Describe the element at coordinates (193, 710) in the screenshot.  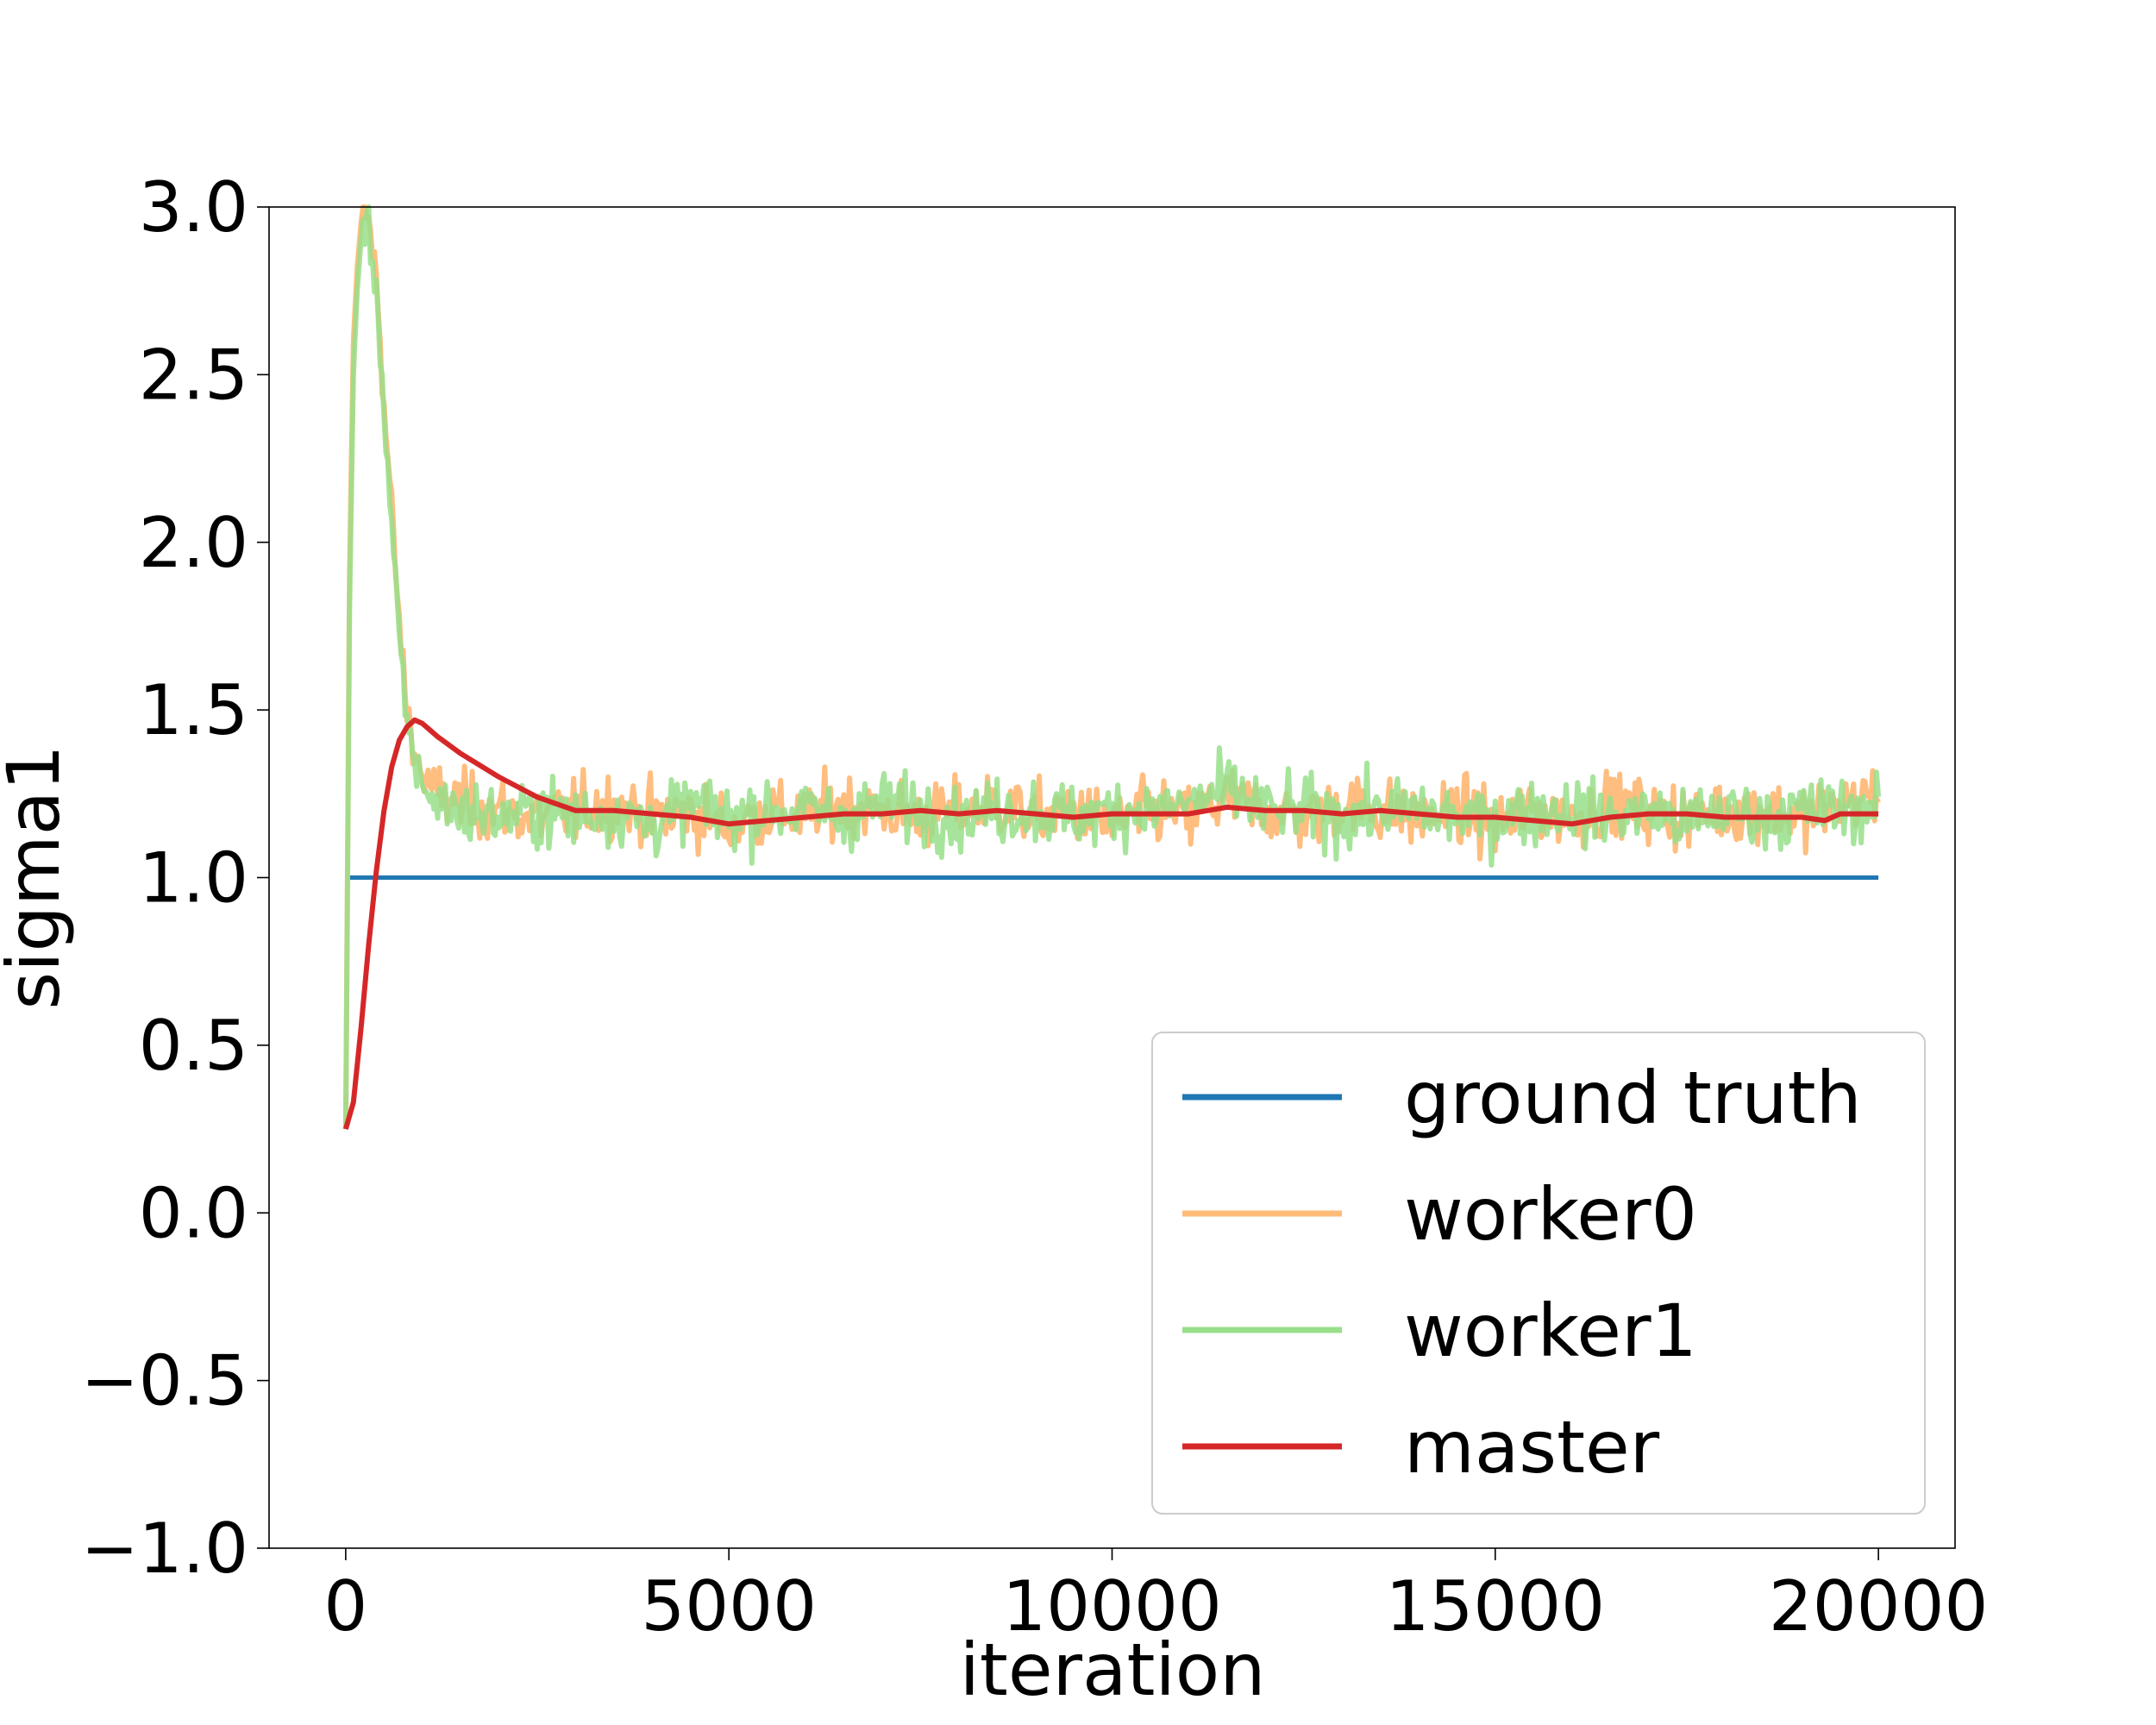
I see `y-tick-label: 1.5` at that location.